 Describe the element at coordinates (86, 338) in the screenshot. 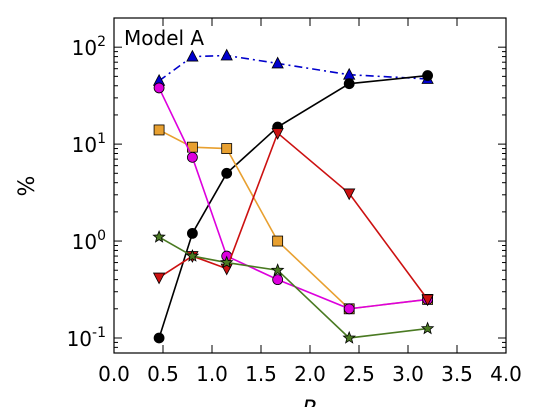

I see `y-tick-label: 10⁻¹` at that location.